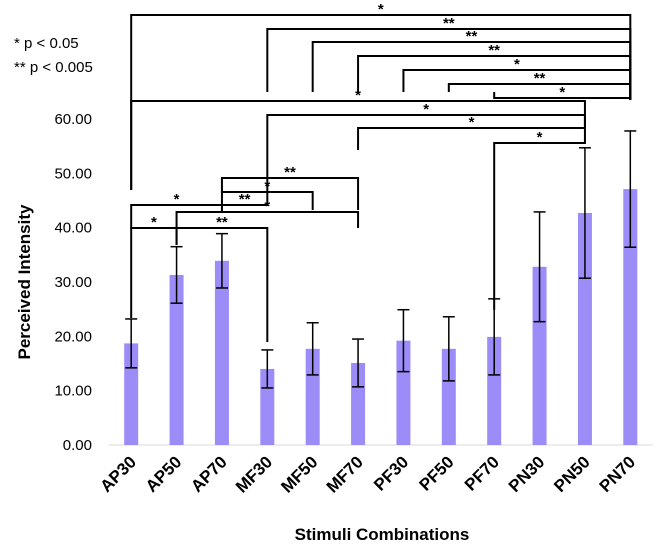  I want to click on x-tick-label: MF30, so click(254, 474).